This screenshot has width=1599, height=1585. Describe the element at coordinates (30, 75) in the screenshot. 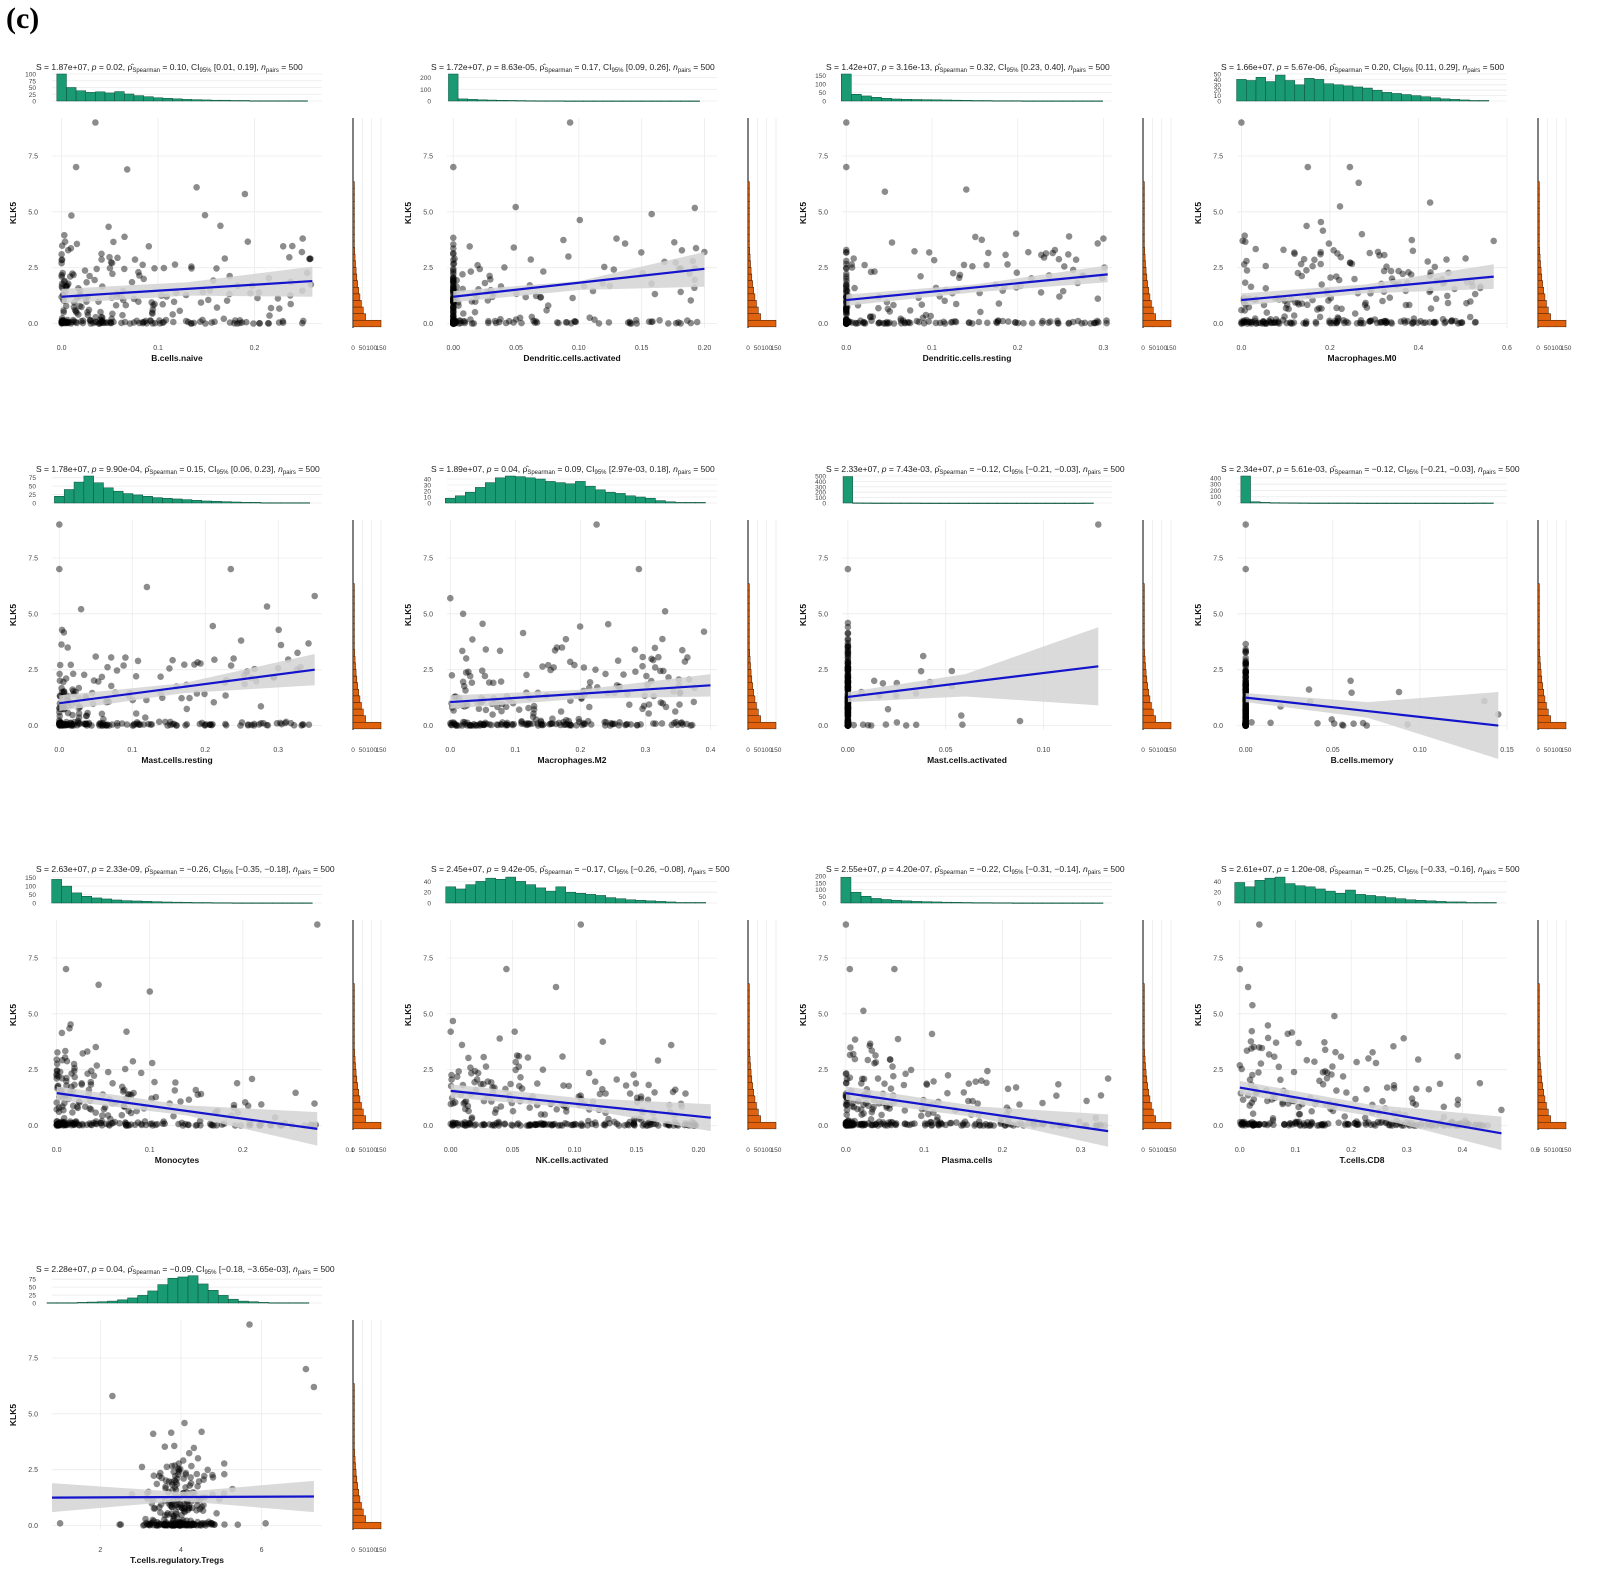

I see `top-hist-tick-label: 100` at that location.